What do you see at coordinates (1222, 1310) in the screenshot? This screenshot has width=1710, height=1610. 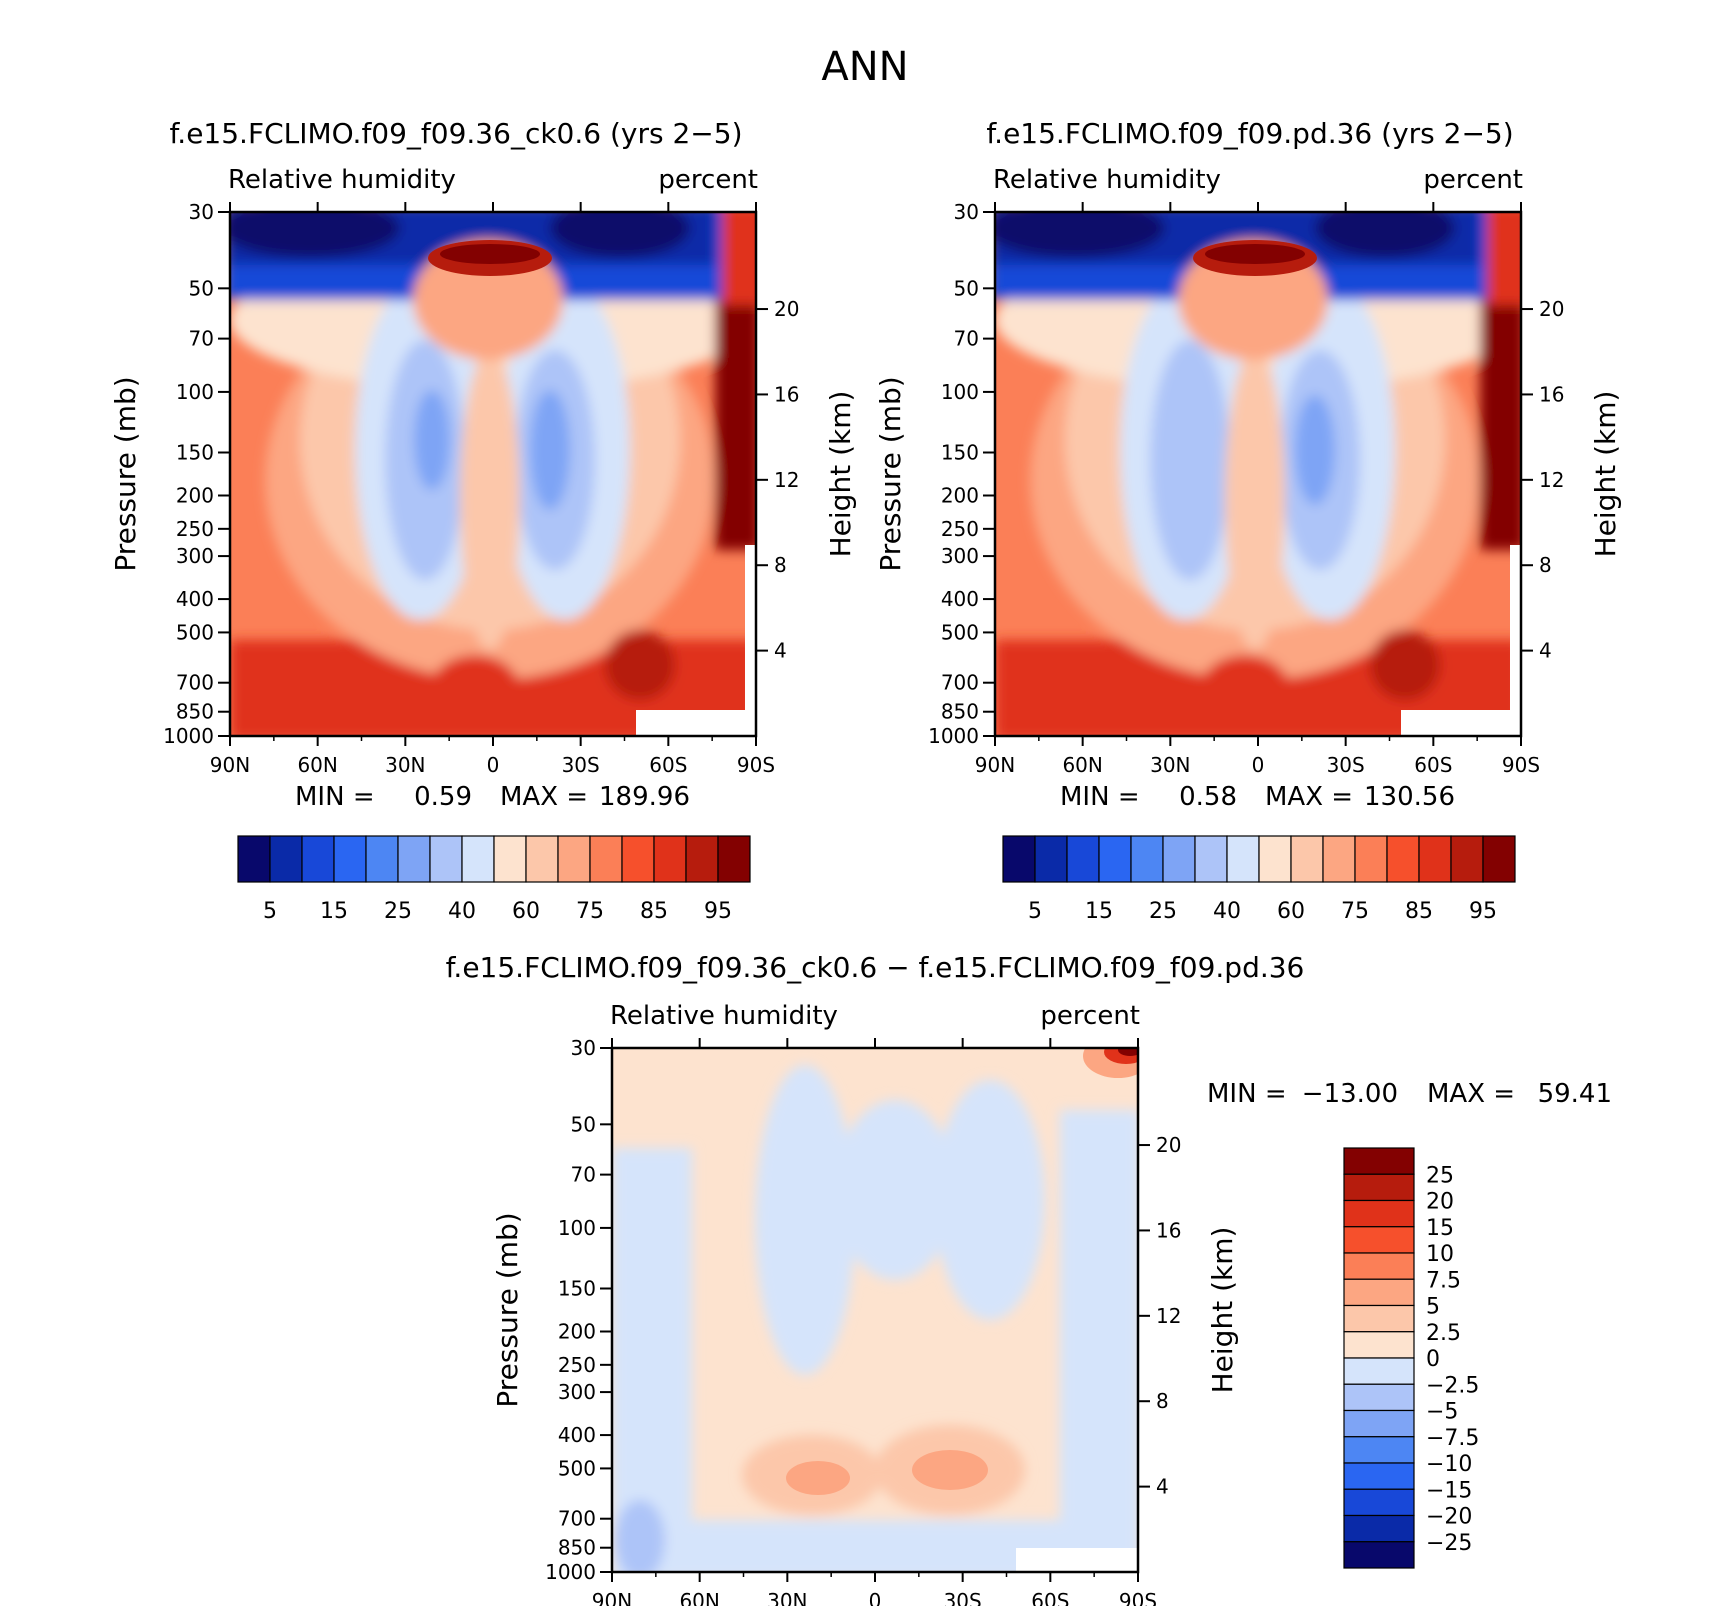 I see `panel-3-y2label: Height (km)` at bounding box center [1222, 1310].